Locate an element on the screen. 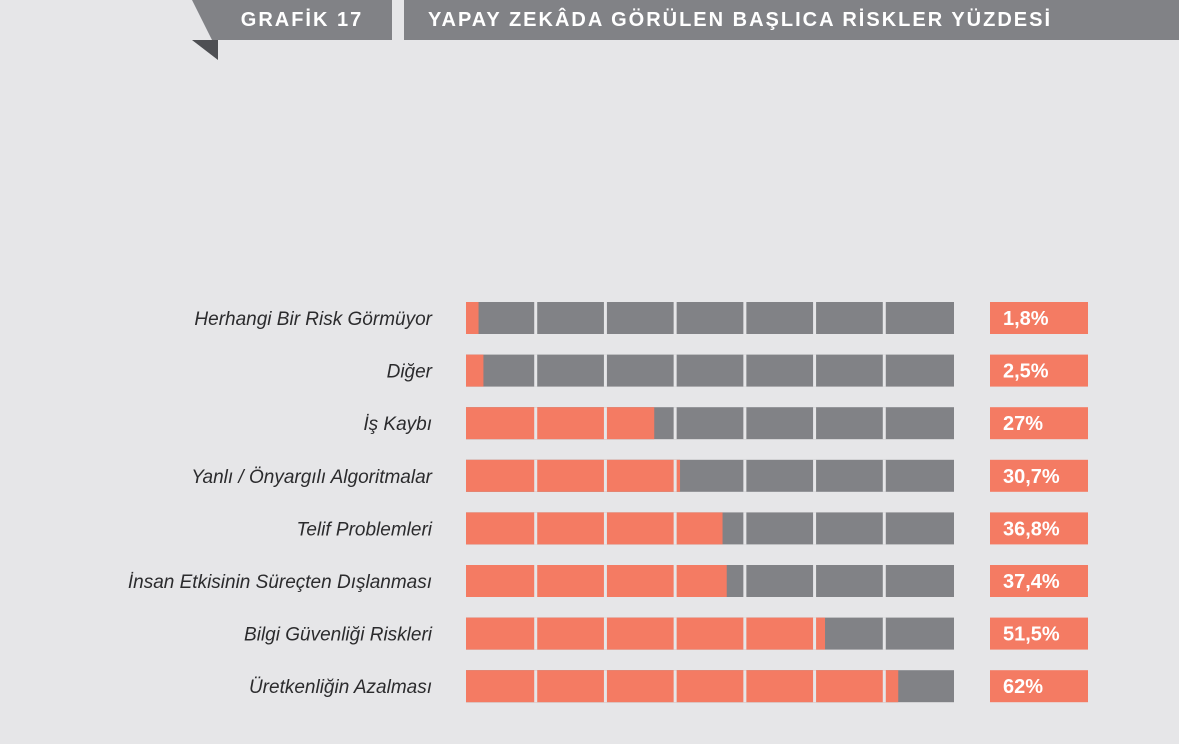 The width and height of the screenshot is (1179, 744). value-label: 36,8% is located at coordinates (1031, 529).